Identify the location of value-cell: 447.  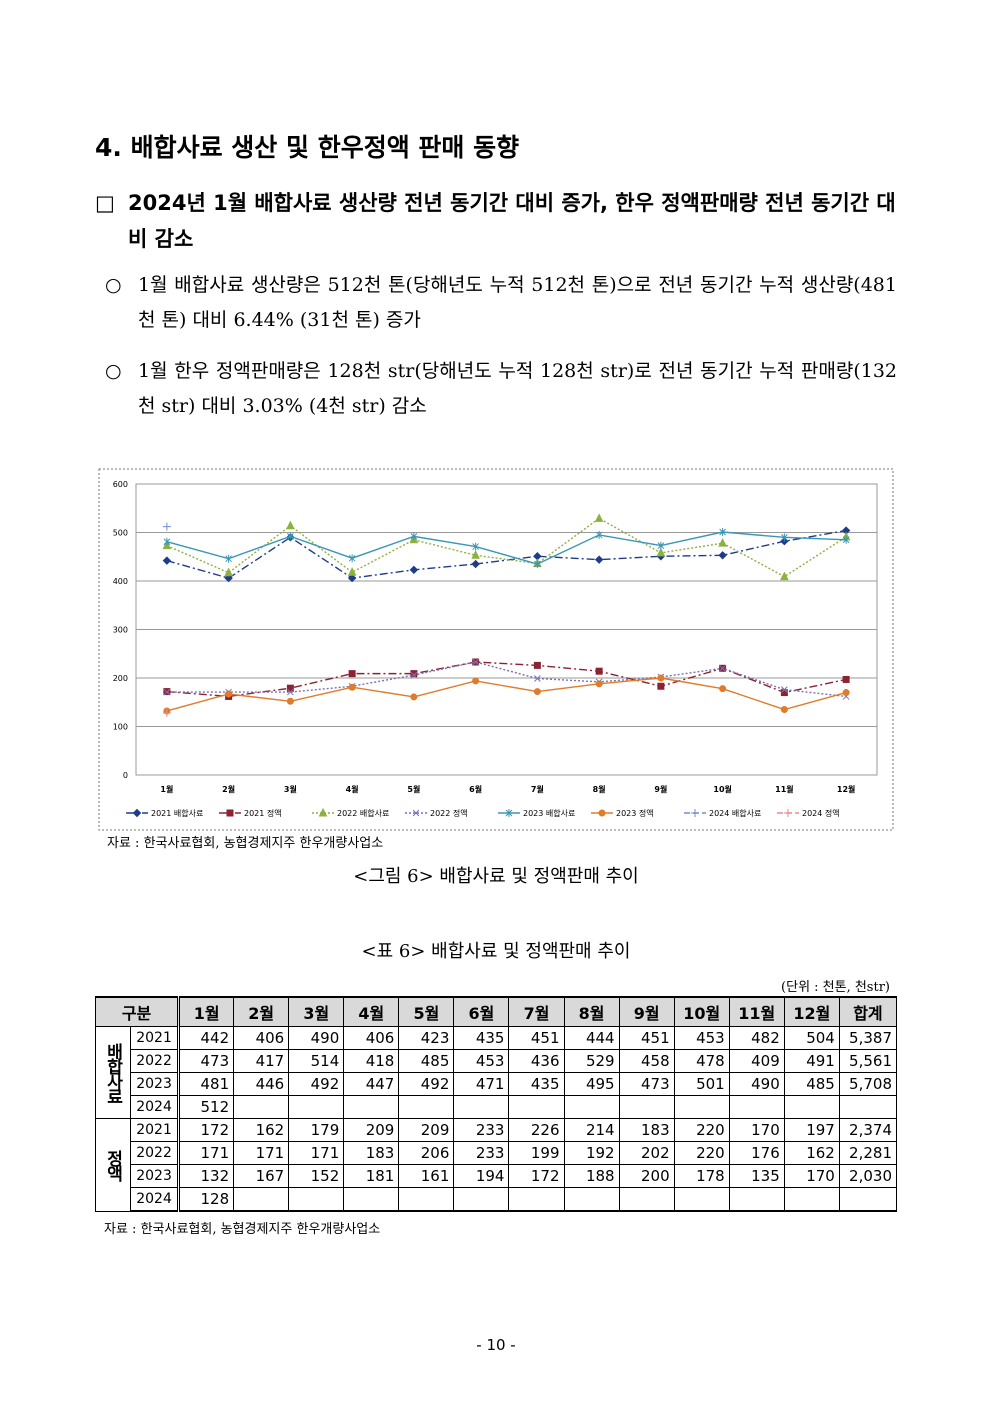
(371, 1084).